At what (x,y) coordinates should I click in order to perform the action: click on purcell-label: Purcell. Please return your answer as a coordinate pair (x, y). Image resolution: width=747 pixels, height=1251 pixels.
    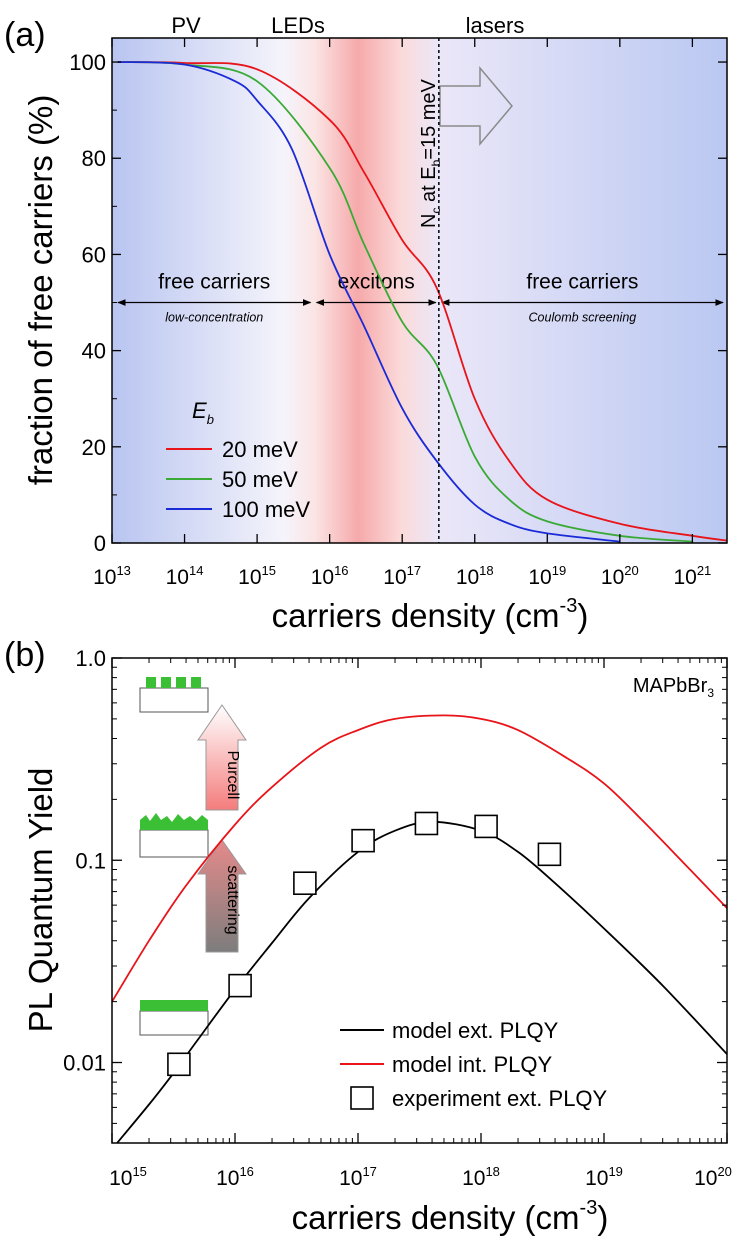
    Looking at the image, I should click on (232, 775).